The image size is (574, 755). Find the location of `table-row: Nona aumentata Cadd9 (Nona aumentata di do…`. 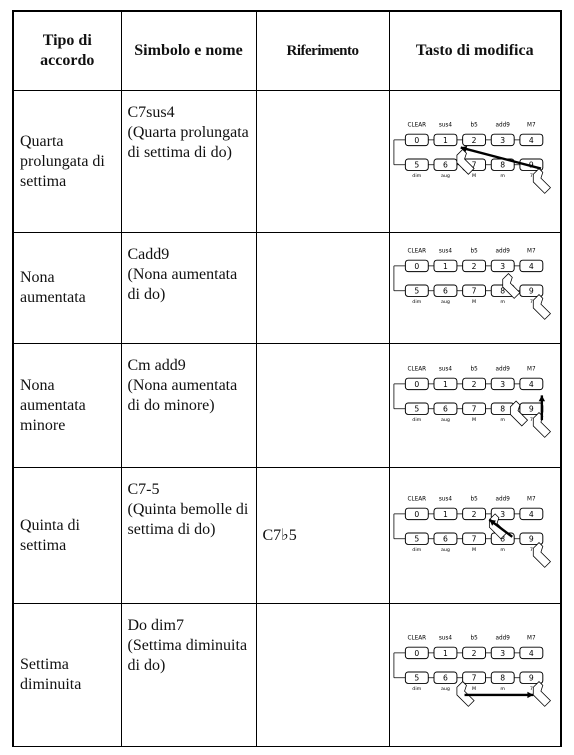

table-row: Nona aumentata Cadd9 (Nona aumentata di do… is located at coordinates (287, 288).